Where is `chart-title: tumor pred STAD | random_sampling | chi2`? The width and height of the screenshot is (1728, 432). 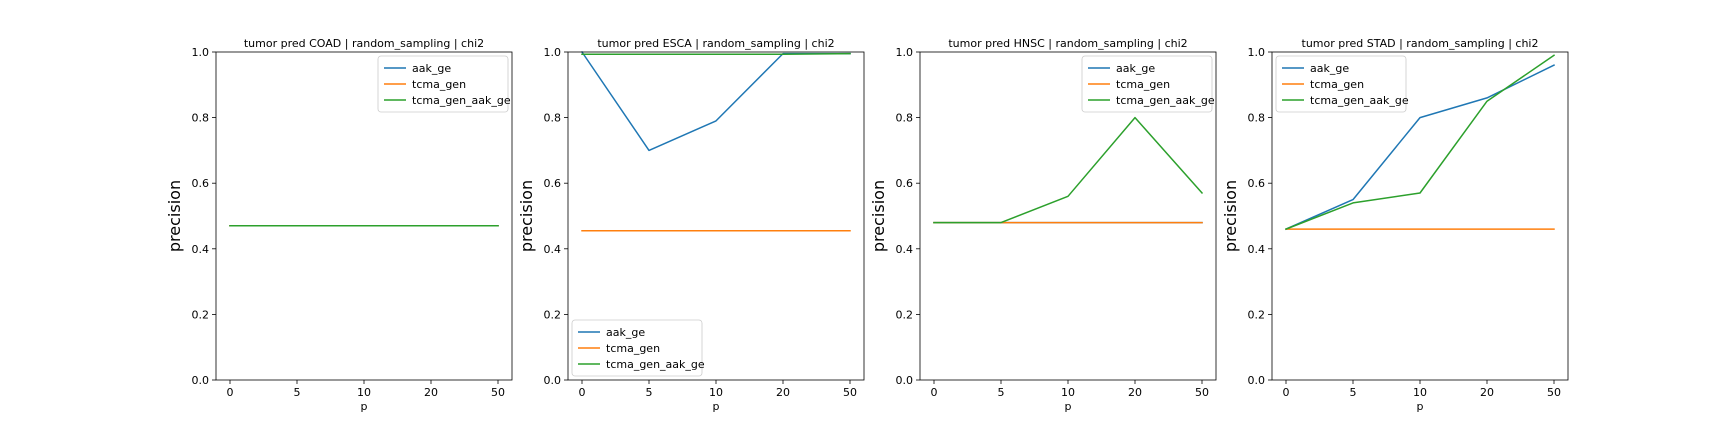
chart-title: tumor pred STAD | random_sampling | chi2 is located at coordinates (1420, 43).